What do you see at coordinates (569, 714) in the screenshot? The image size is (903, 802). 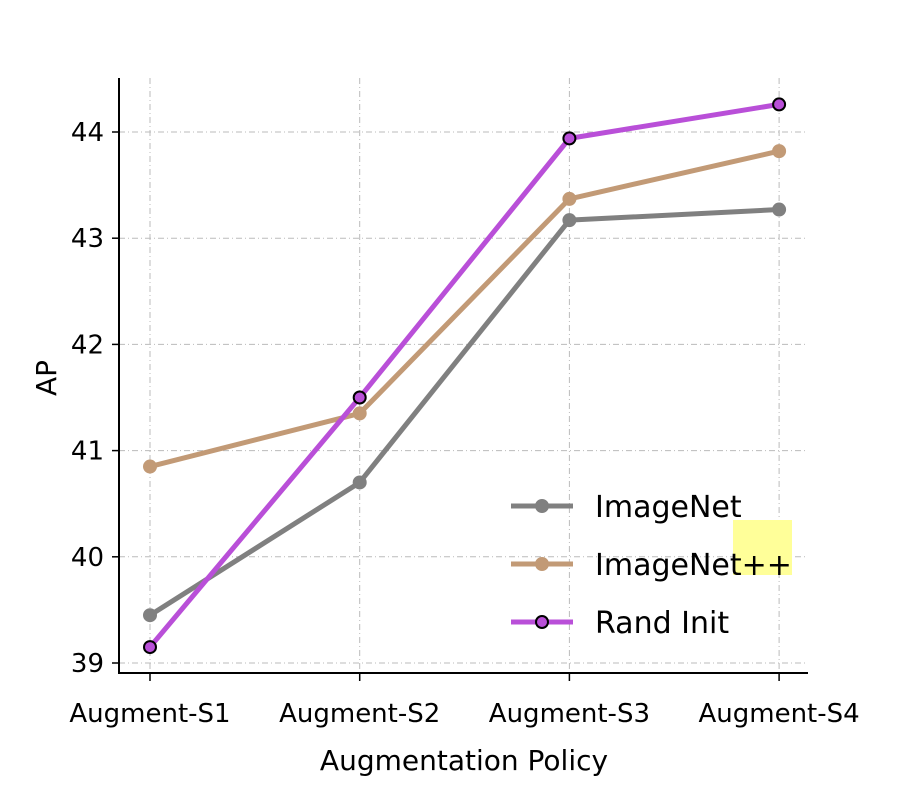 I see `x-tick-label: Augment-S3` at bounding box center [569, 714].